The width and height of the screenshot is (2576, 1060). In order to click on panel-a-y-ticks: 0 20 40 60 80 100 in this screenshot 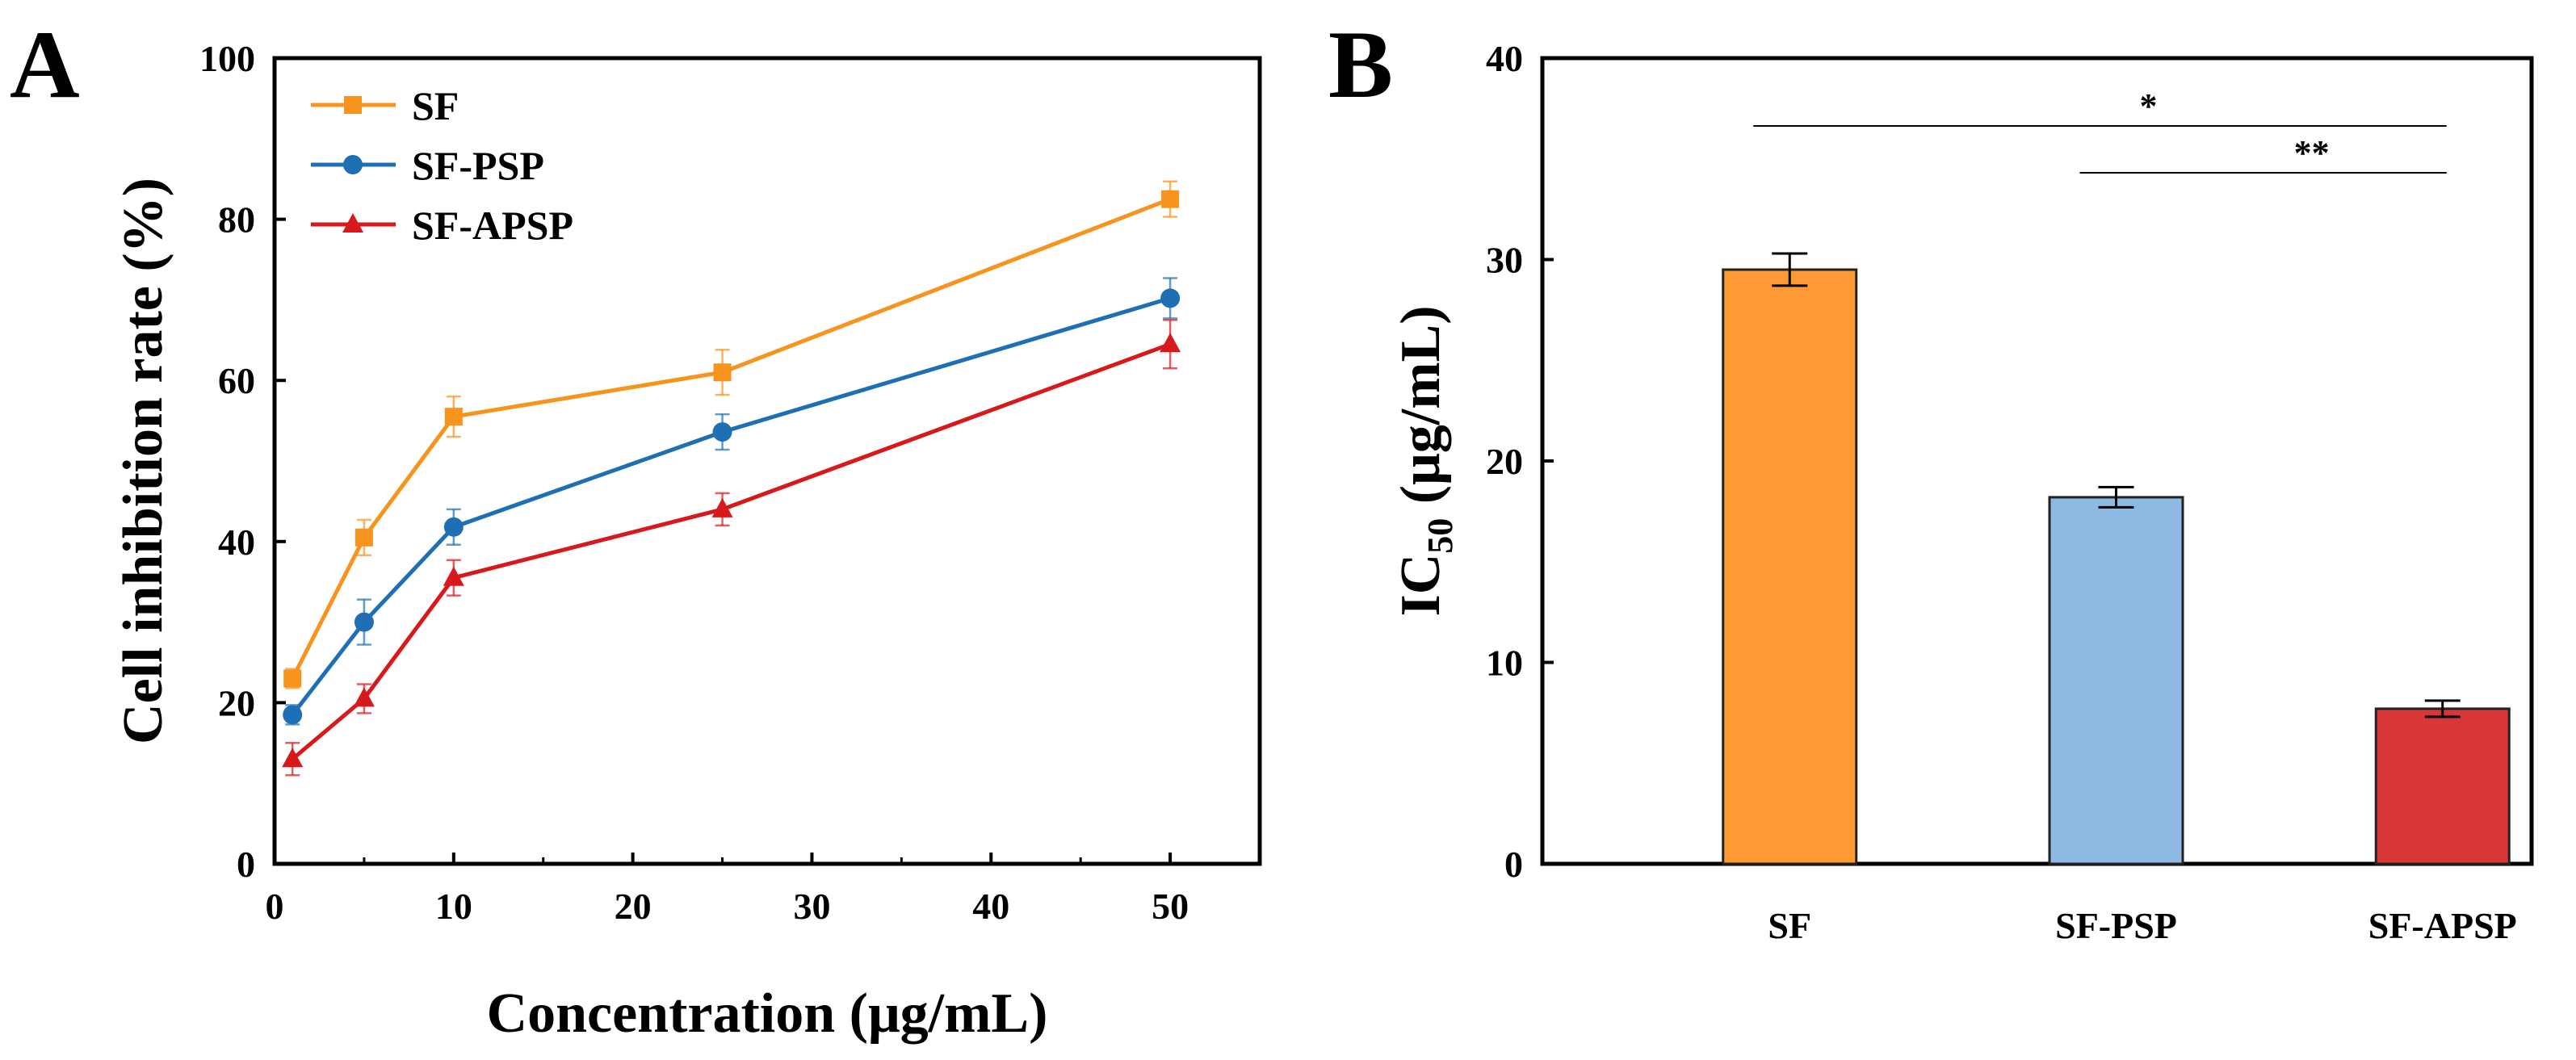, I will do `click(227, 461)`.